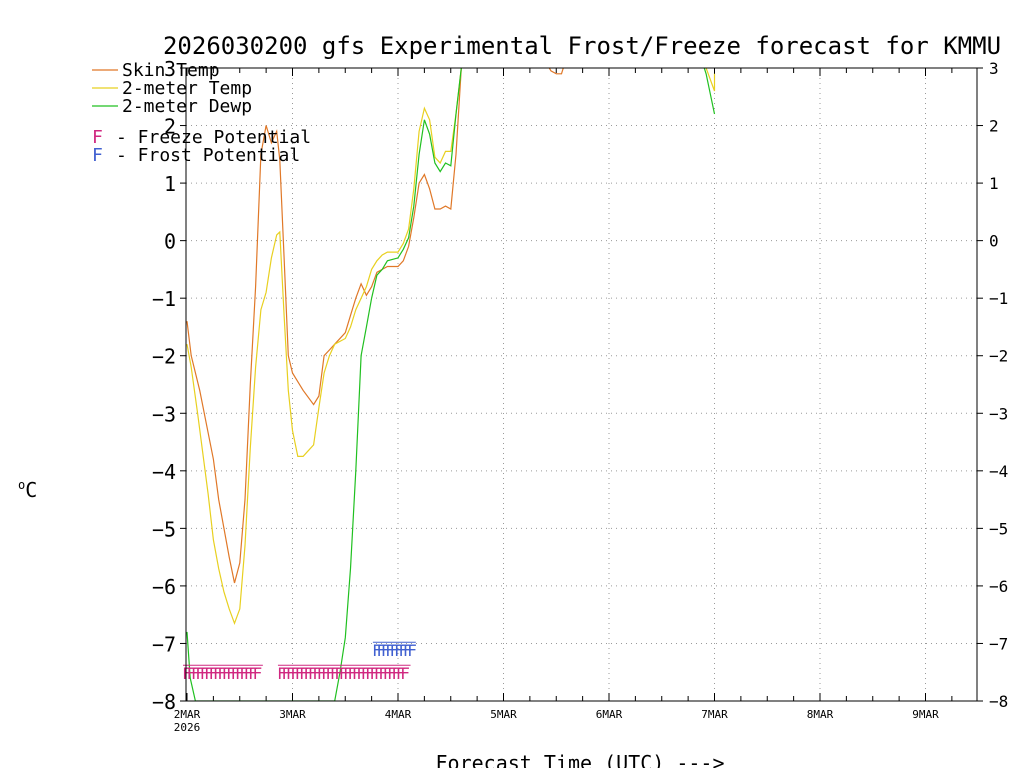 The height and width of the screenshot is (768, 1024). Describe the element at coordinates (994, 241) in the screenshot. I see `y-tick-label-right: 0` at that location.